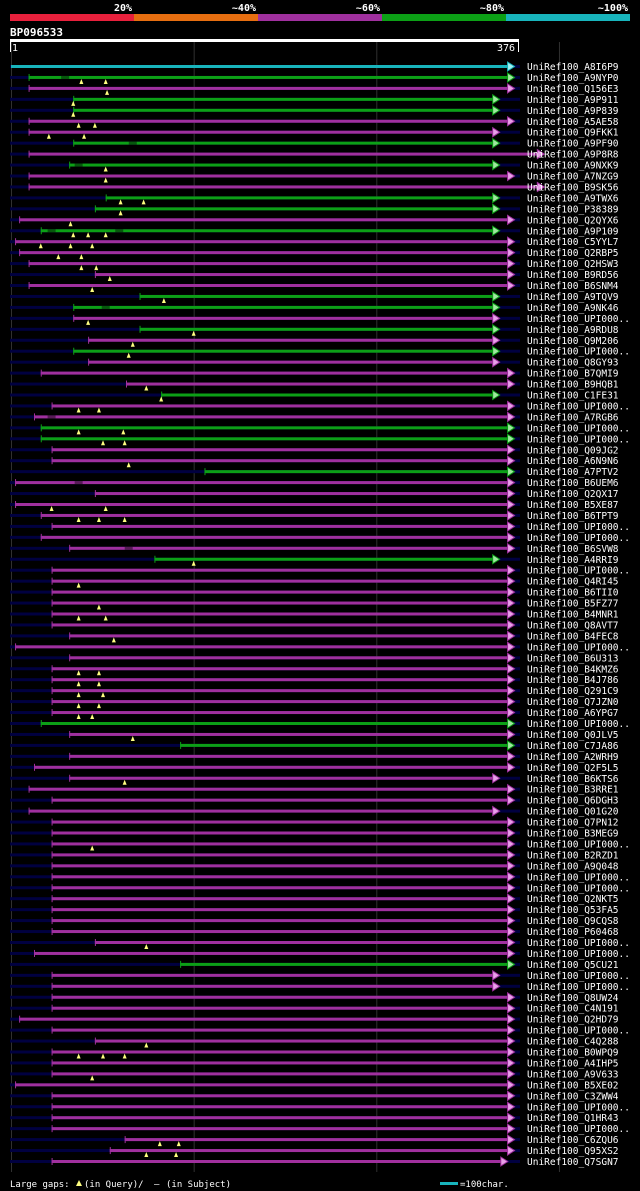  What do you see at coordinates (573, 1140) in the screenshot?
I see `hit-label: UniRef100_C6ZQU6` at bounding box center [573, 1140].